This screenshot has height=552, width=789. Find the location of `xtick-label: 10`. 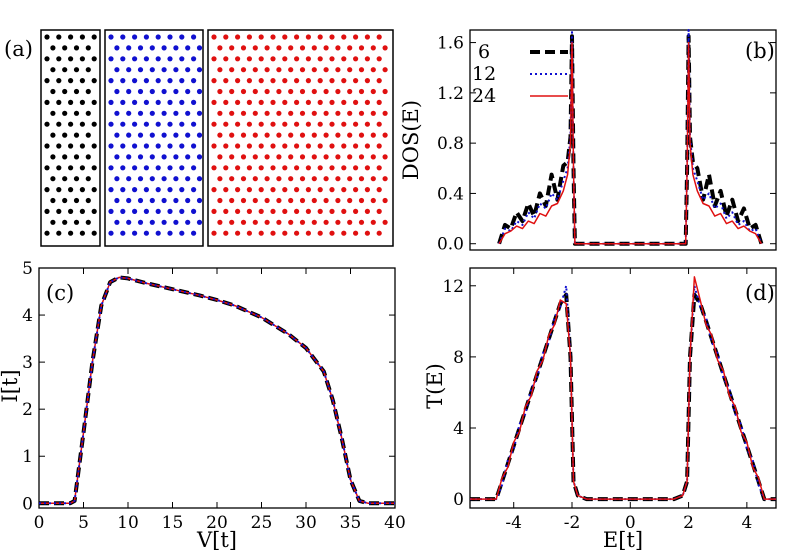

xtick-label: 10 is located at coordinates (128, 523).